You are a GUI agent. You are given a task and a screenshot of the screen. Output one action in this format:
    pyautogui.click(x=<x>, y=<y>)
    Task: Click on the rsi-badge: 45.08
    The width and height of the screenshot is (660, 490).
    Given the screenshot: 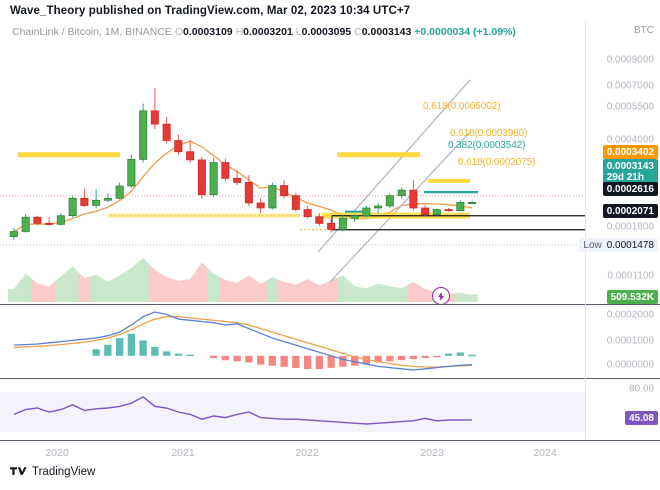 What is the action you would take?
    pyautogui.click(x=641, y=418)
    